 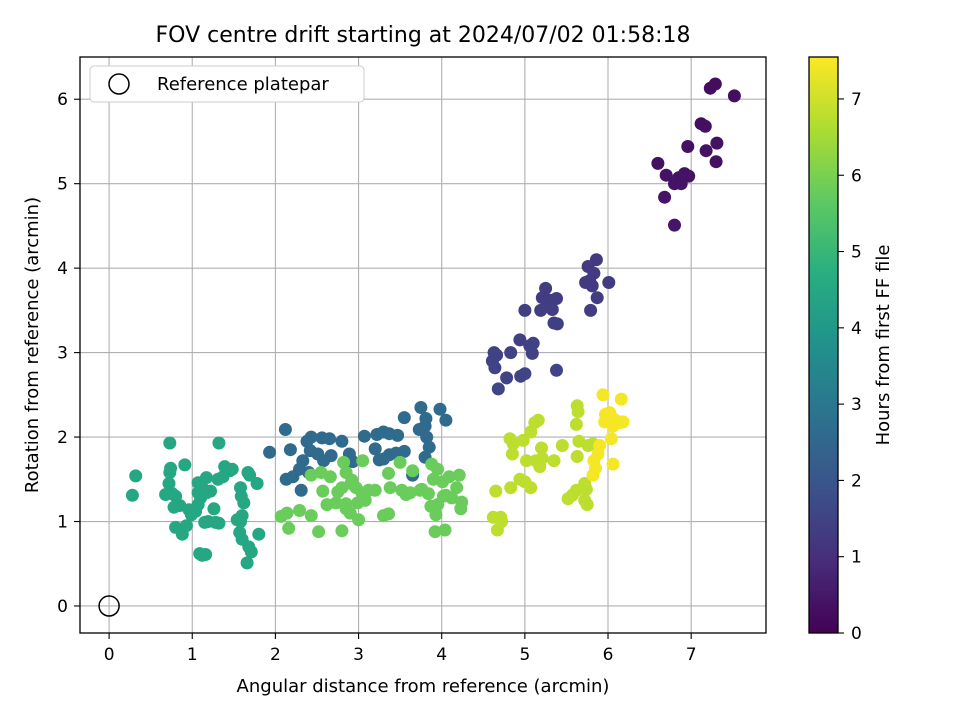 What do you see at coordinates (856, 253) in the screenshot?
I see `colorbar-tick-label: 5` at bounding box center [856, 253].